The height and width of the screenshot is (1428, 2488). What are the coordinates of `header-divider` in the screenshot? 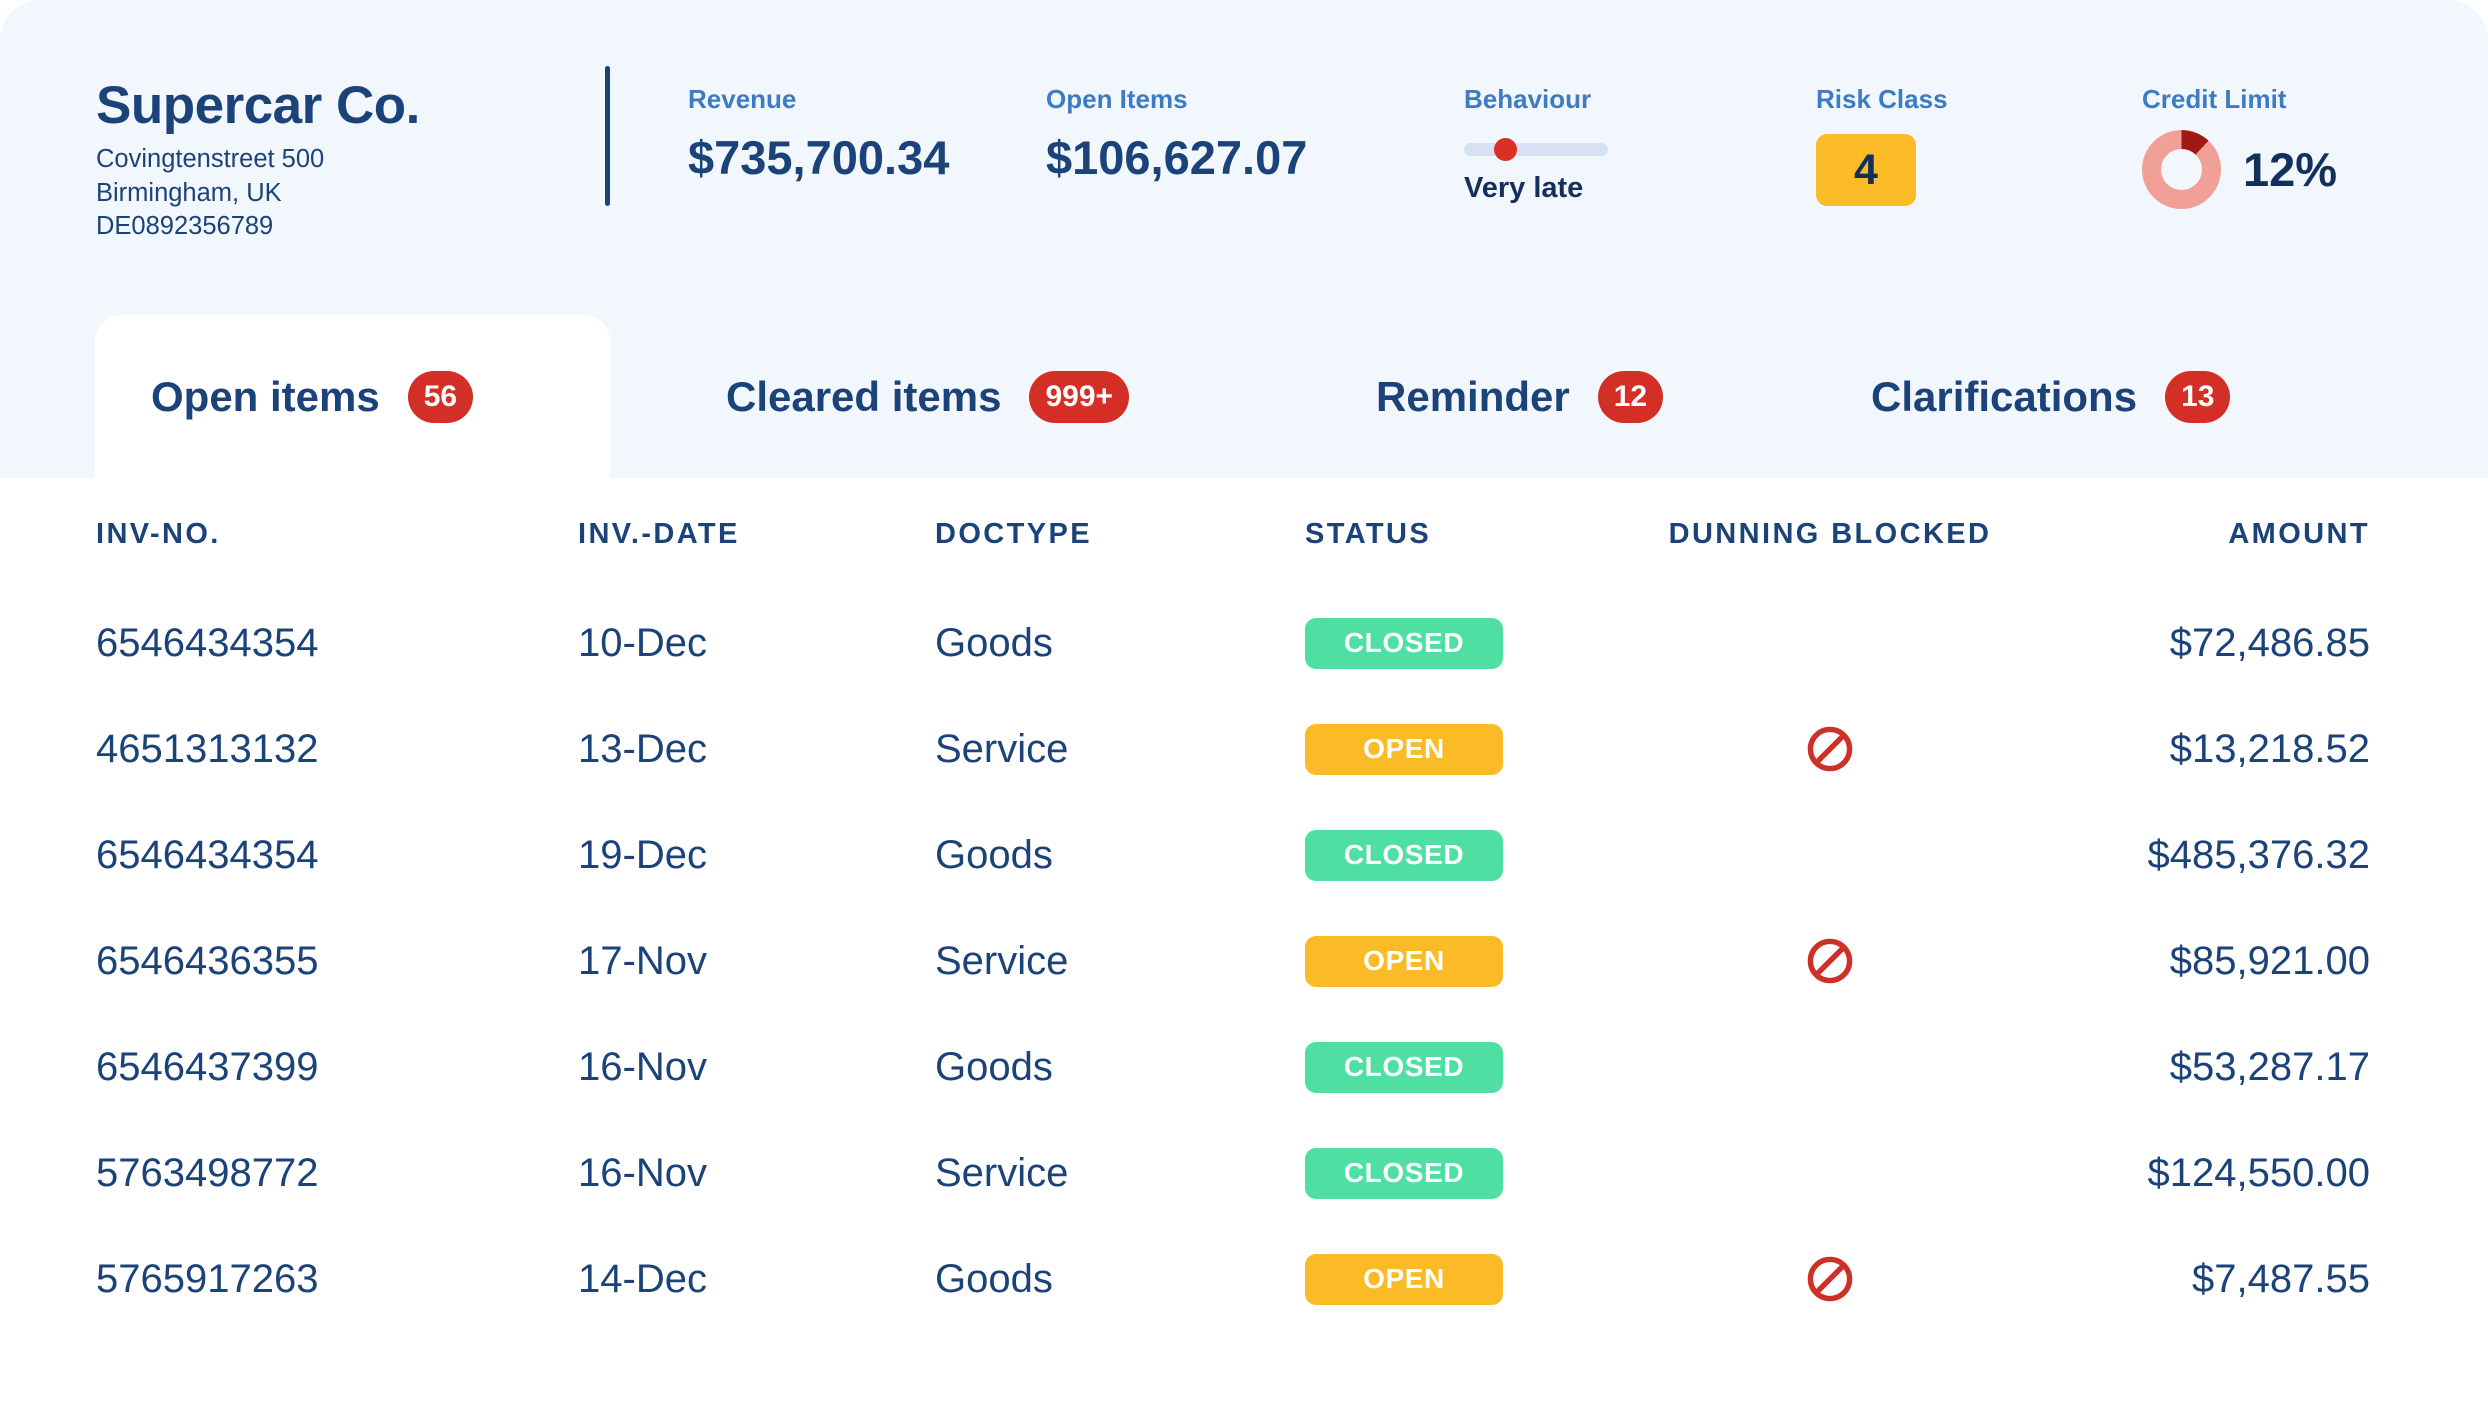 It's located at (607, 136).